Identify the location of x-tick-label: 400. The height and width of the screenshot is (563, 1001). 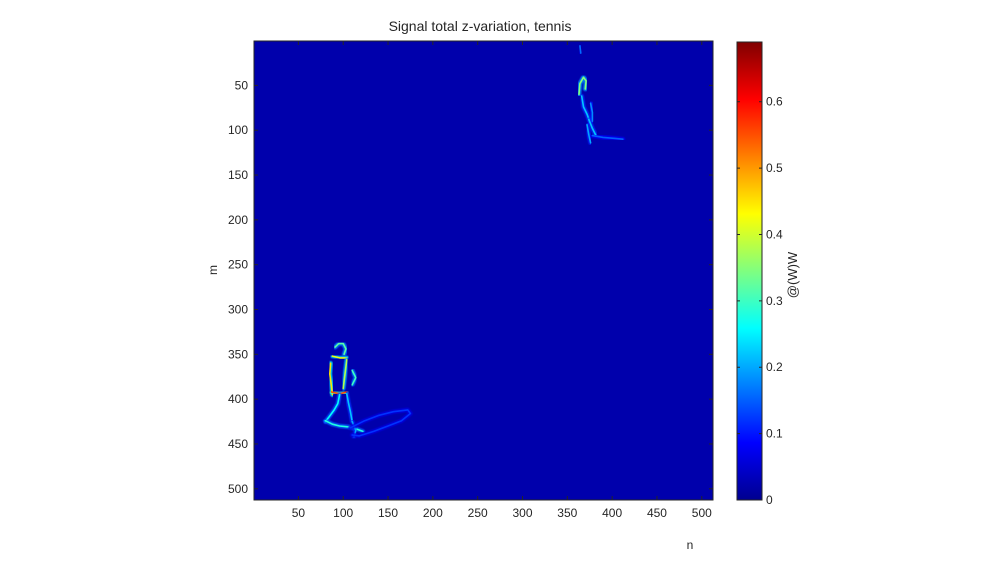
(612, 513).